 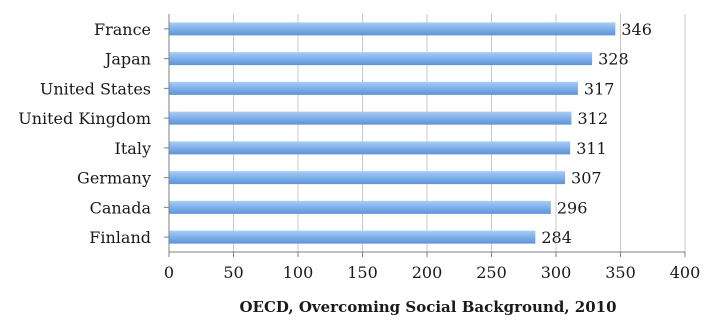 What do you see at coordinates (392, 29) in the screenshot?
I see `bar-france` at bounding box center [392, 29].